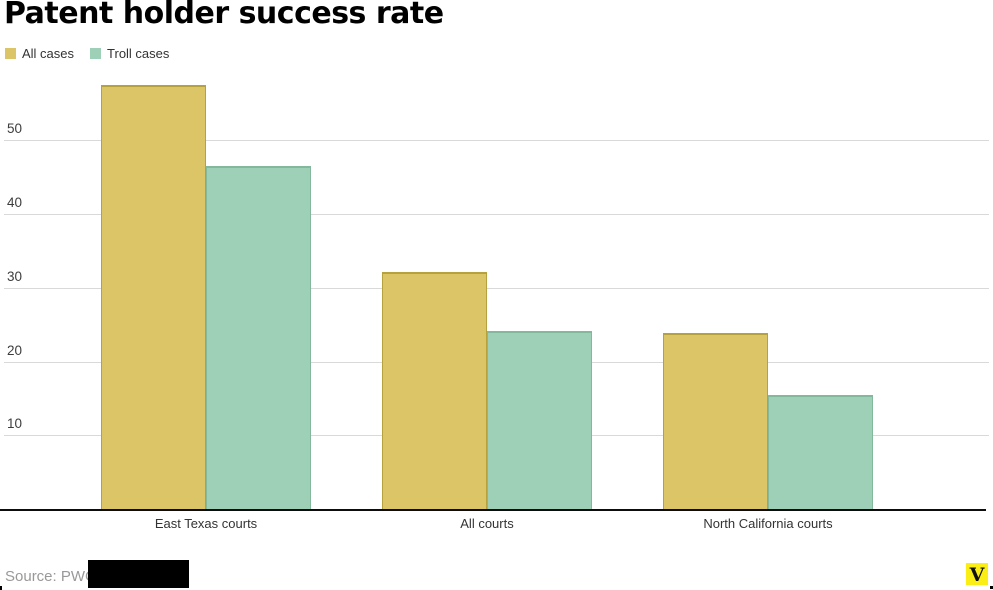 Image resolution: width=993 pixels, height=590 pixels. I want to click on legend-item-troll-cases: Troll cases, so click(129, 53).